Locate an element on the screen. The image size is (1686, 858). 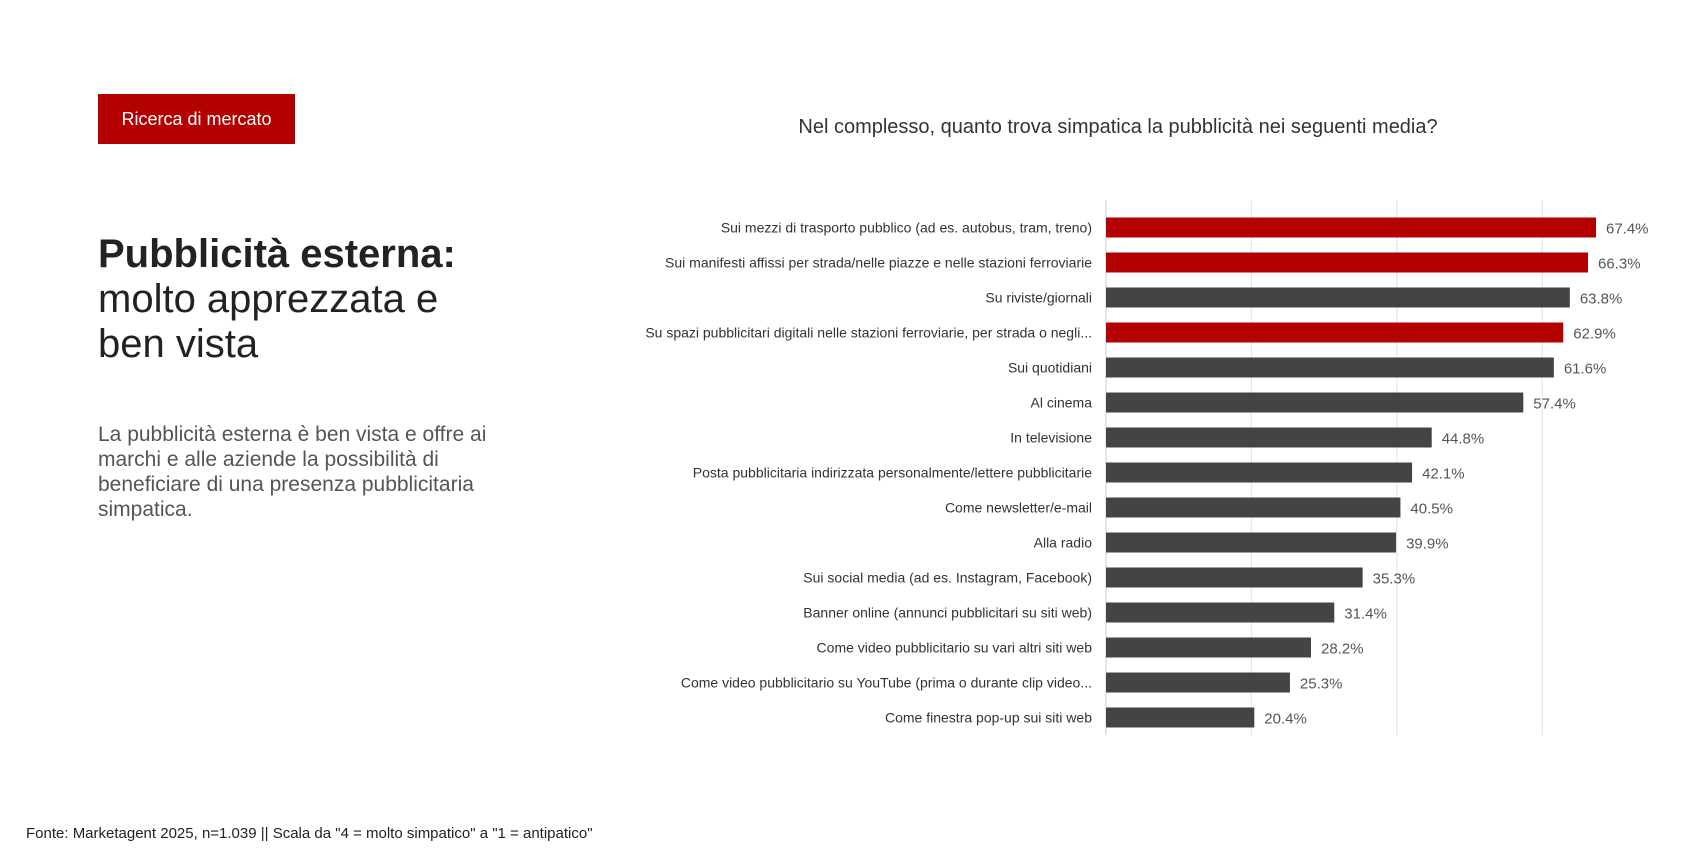
category-label: Sui quotidiani is located at coordinates (1050, 368).